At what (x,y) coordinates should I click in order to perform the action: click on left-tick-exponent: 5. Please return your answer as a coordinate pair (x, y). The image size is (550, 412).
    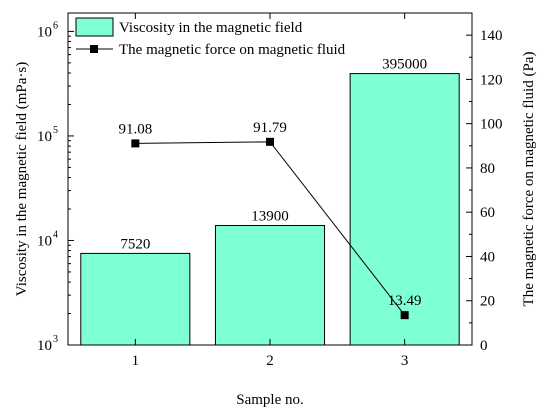
    Looking at the image, I should click on (55, 130).